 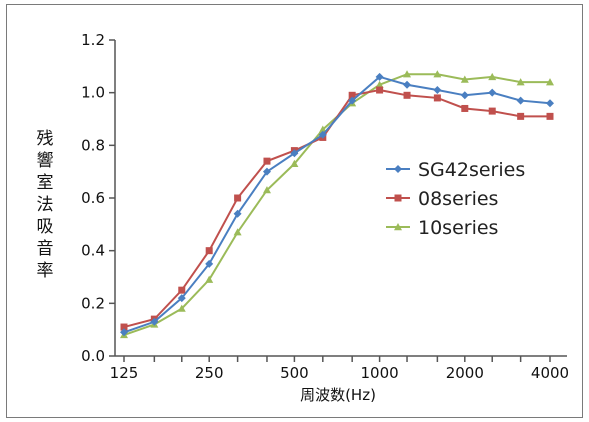 I want to click on x-tick-label: 4000, so click(x=550, y=373).